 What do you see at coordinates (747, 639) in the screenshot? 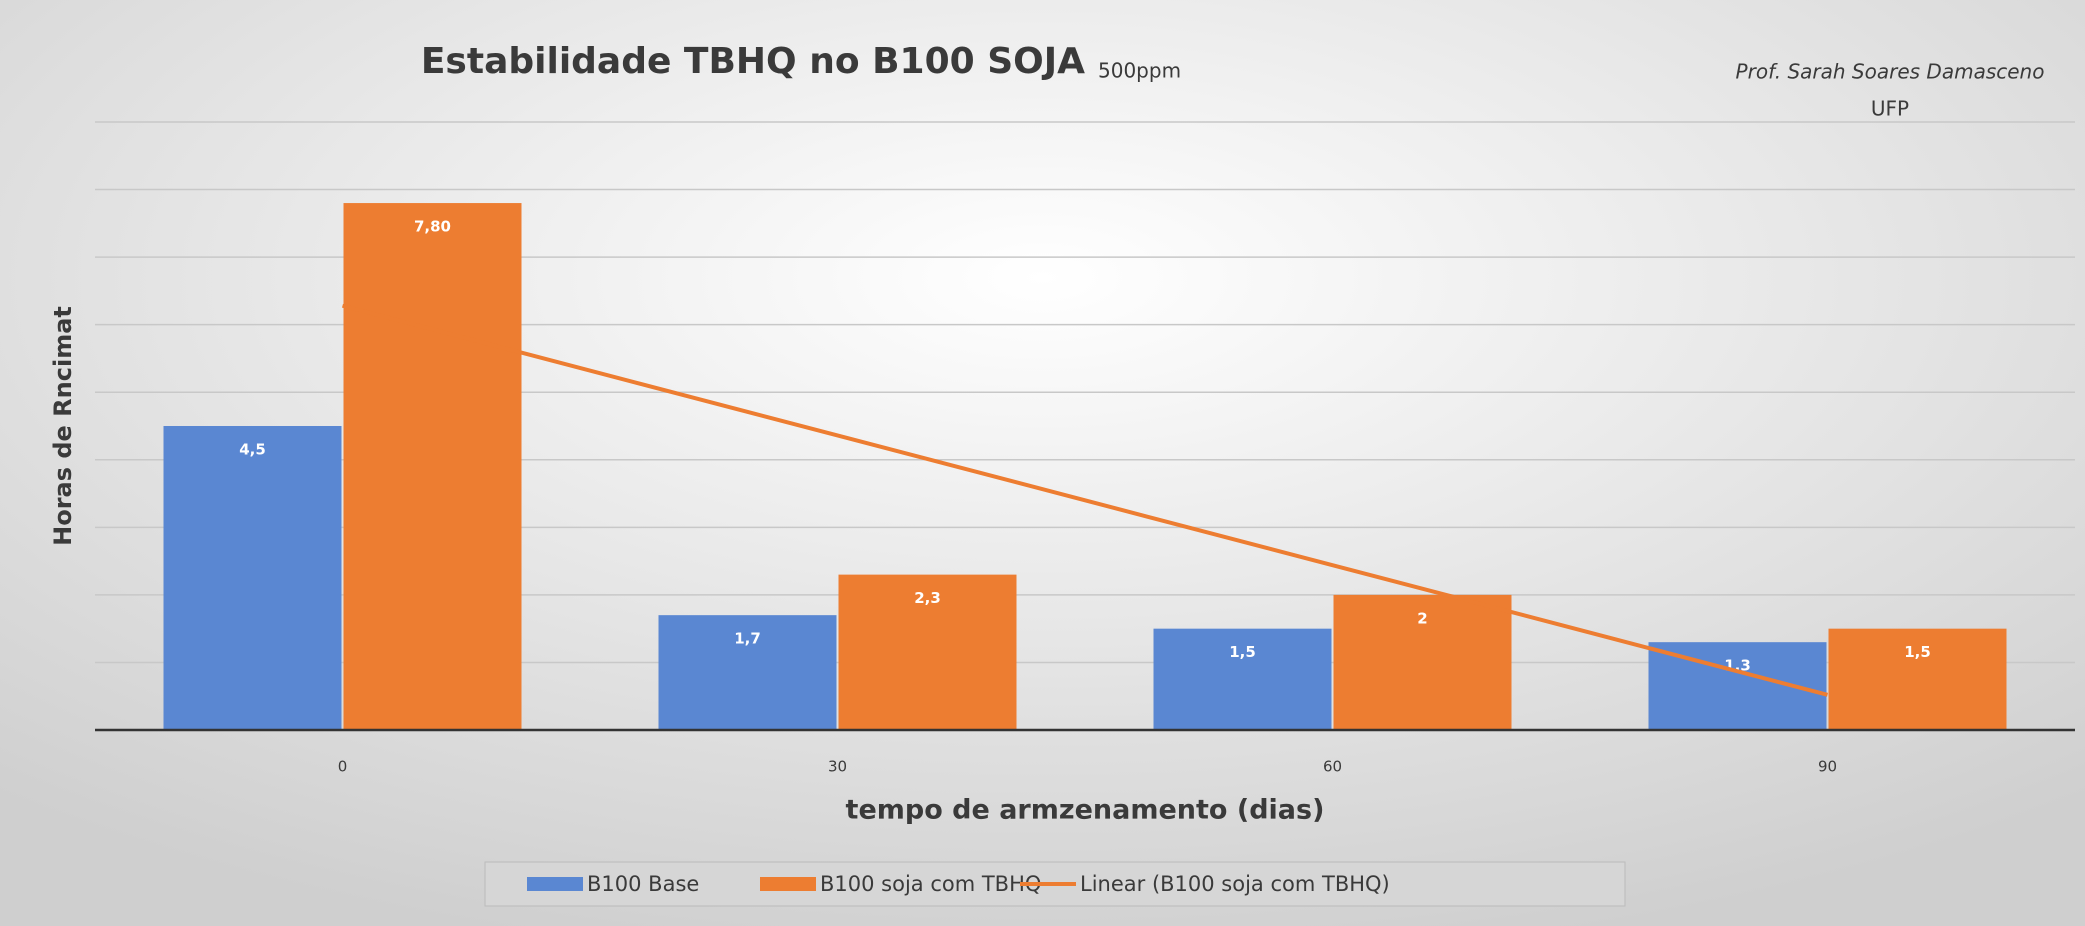
I see `data-label: 1,7` at bounding box center [747, 639].